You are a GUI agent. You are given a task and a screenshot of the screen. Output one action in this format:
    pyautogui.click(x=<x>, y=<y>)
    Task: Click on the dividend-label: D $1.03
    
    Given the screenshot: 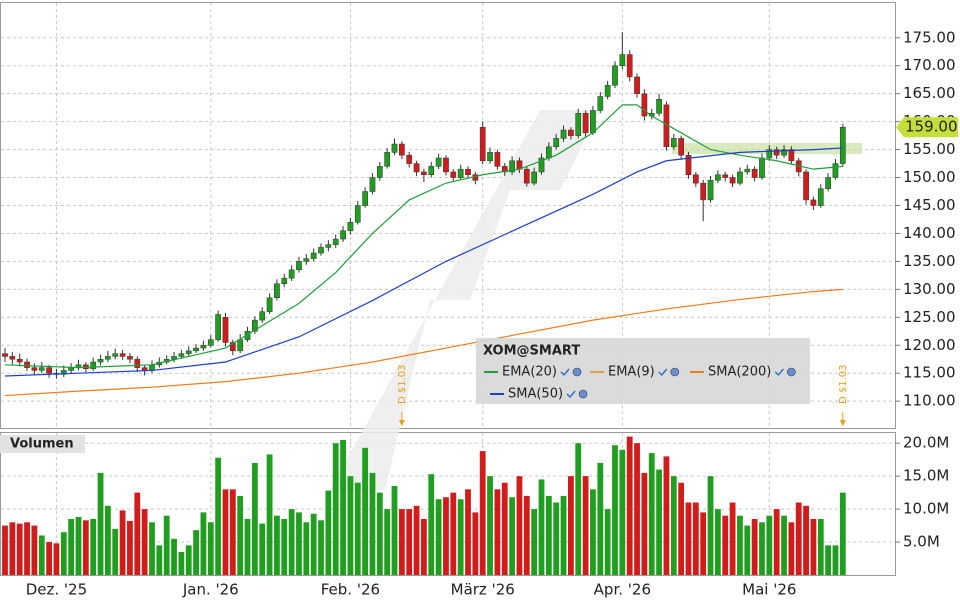 What is the action you would take?
    pyautogui.click(x=843, y=384)
    